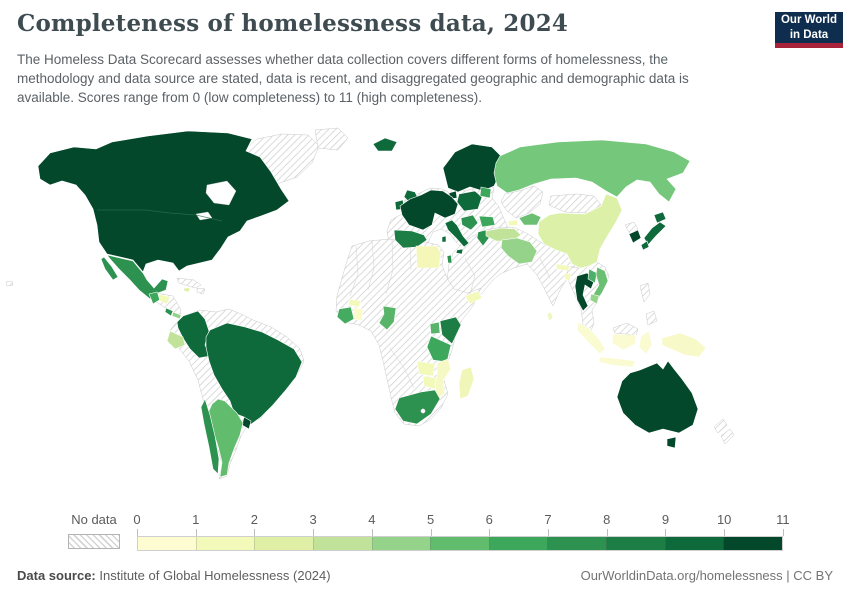 This screenshot has height=600, width=850. What do you see at coordinates (594, 299) in the screenshot?
I see `region-cambodia` at bounding box center [594, 299].